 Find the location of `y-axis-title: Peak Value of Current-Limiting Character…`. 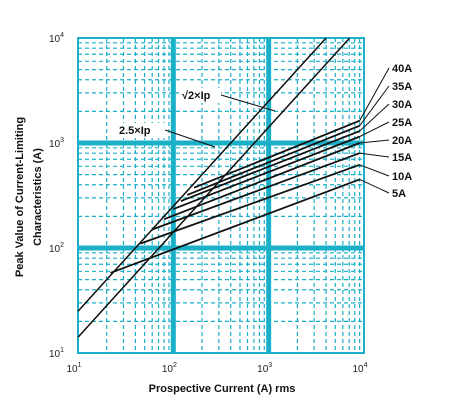

y-axis-title: Peak Value of Current-Limiting Character… is located at coordinates (29, 197).